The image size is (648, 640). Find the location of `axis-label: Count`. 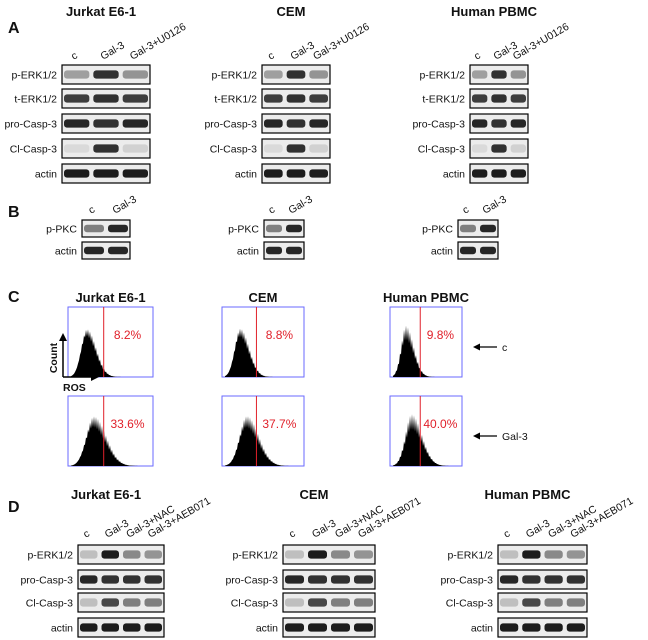

axis-label: Count is located at coordinates (54, 357).